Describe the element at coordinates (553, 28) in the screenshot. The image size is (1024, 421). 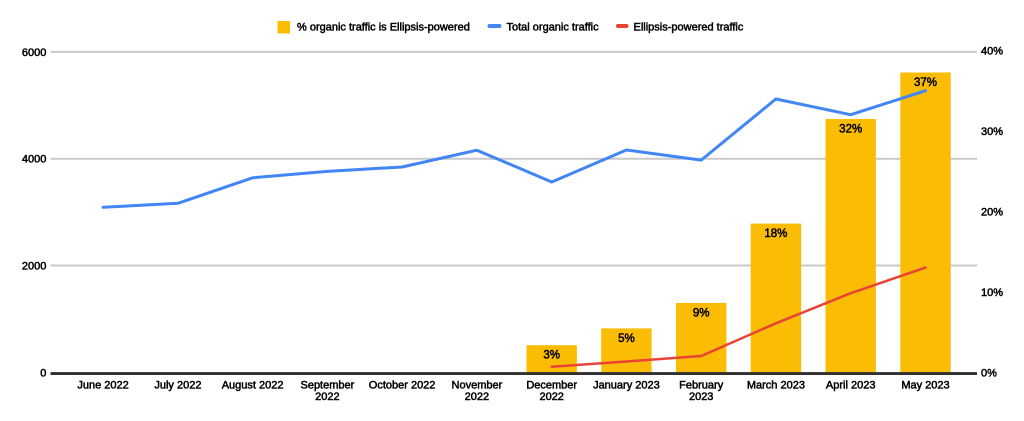
I see `svg-text: Total organic traffic` at that location.